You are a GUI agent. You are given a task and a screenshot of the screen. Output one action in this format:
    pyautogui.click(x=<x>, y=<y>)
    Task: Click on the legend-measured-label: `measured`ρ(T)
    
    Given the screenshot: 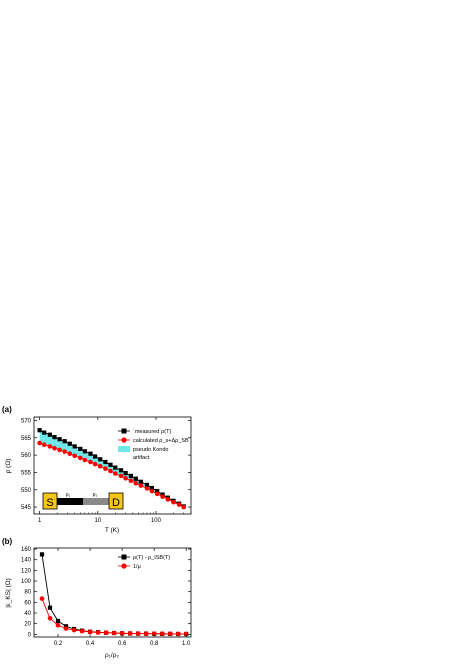 What is the action you would take?
    pyautogui.click(x=152, y=432)
    